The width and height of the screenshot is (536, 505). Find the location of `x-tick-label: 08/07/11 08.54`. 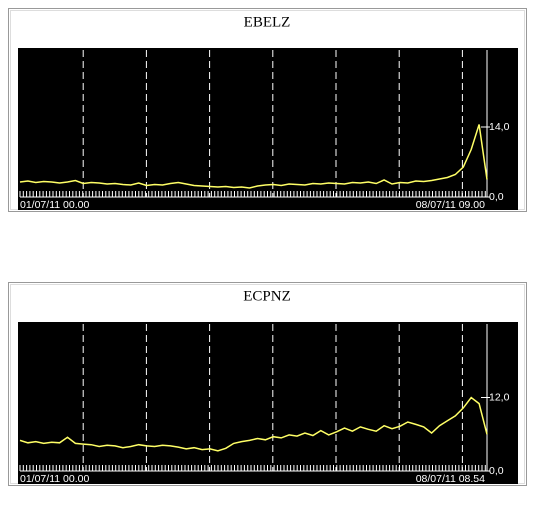

x-tick-label: 08/07/11 08.54 is located at coordinates (450, 479).